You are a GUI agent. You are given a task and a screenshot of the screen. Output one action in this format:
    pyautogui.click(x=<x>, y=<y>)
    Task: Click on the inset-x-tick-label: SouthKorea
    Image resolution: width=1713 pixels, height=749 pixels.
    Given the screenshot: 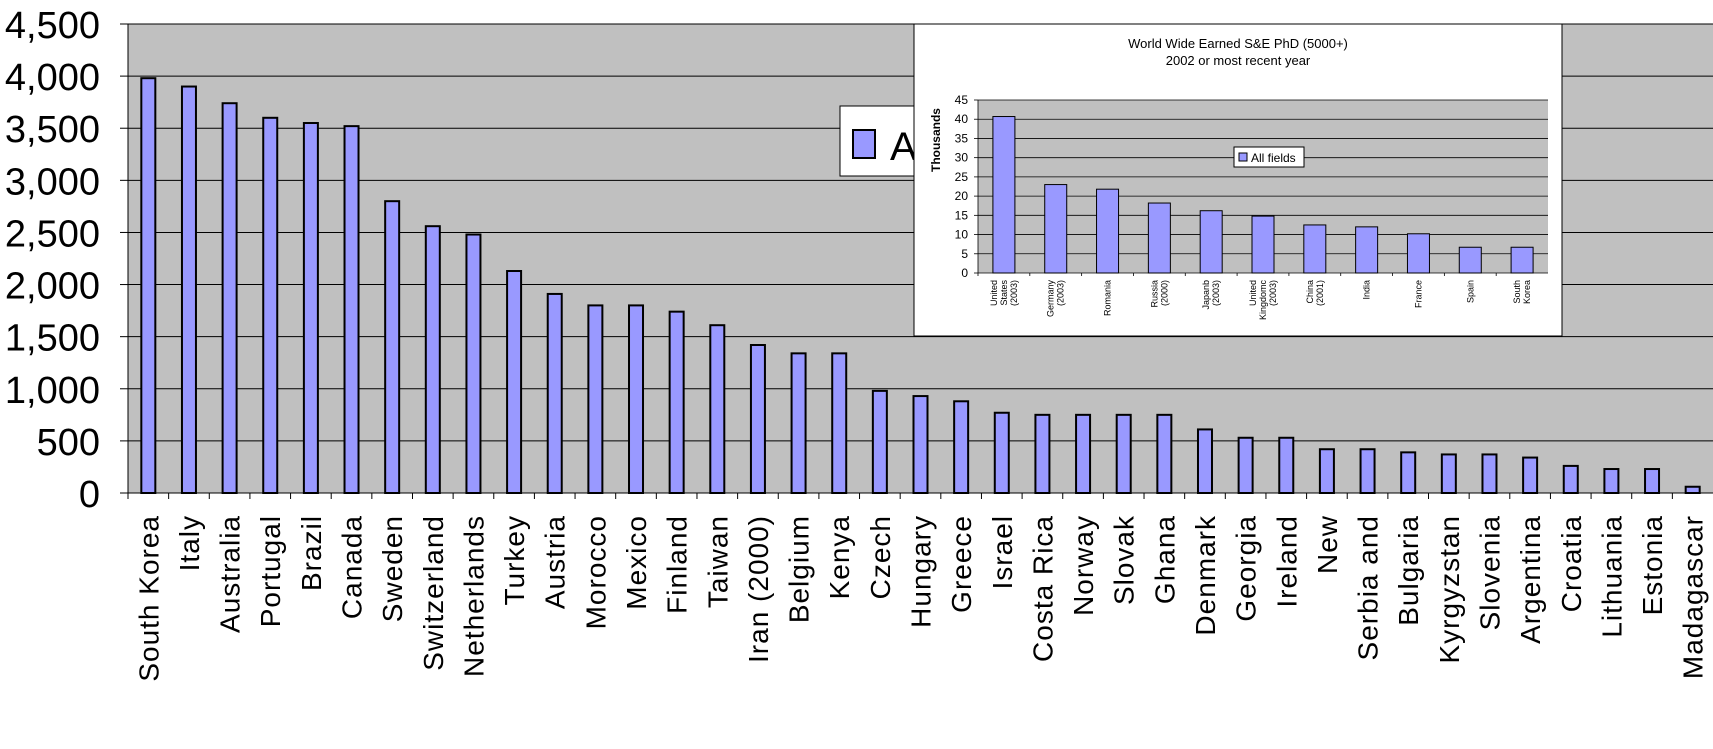 What is the action you would take?
    pyautogui.click(x=1522, y=292)
    